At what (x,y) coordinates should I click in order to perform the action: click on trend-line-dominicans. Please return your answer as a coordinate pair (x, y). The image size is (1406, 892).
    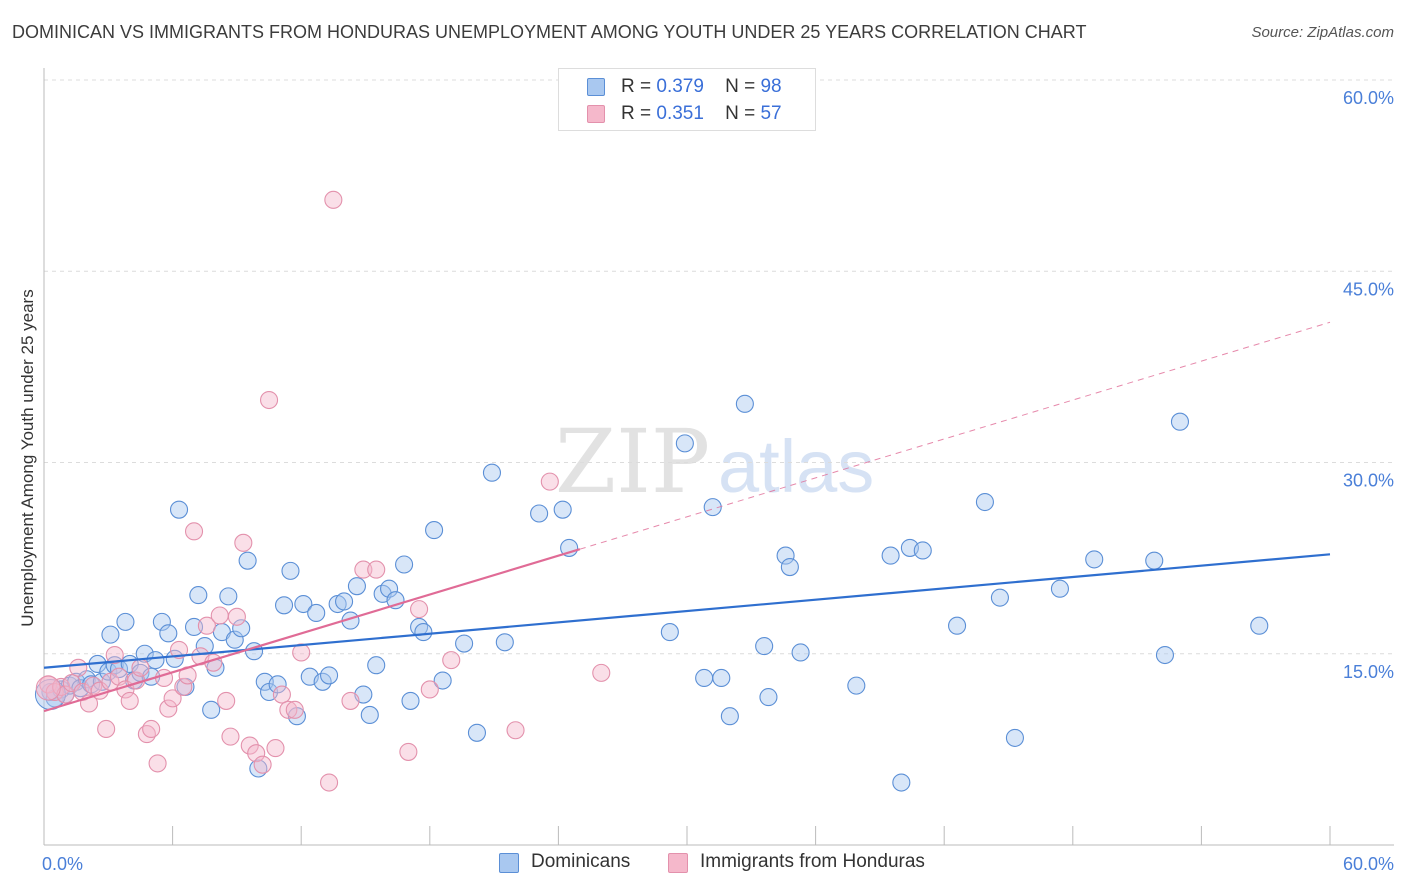
    Looking at the image, I should click on (687, 611).